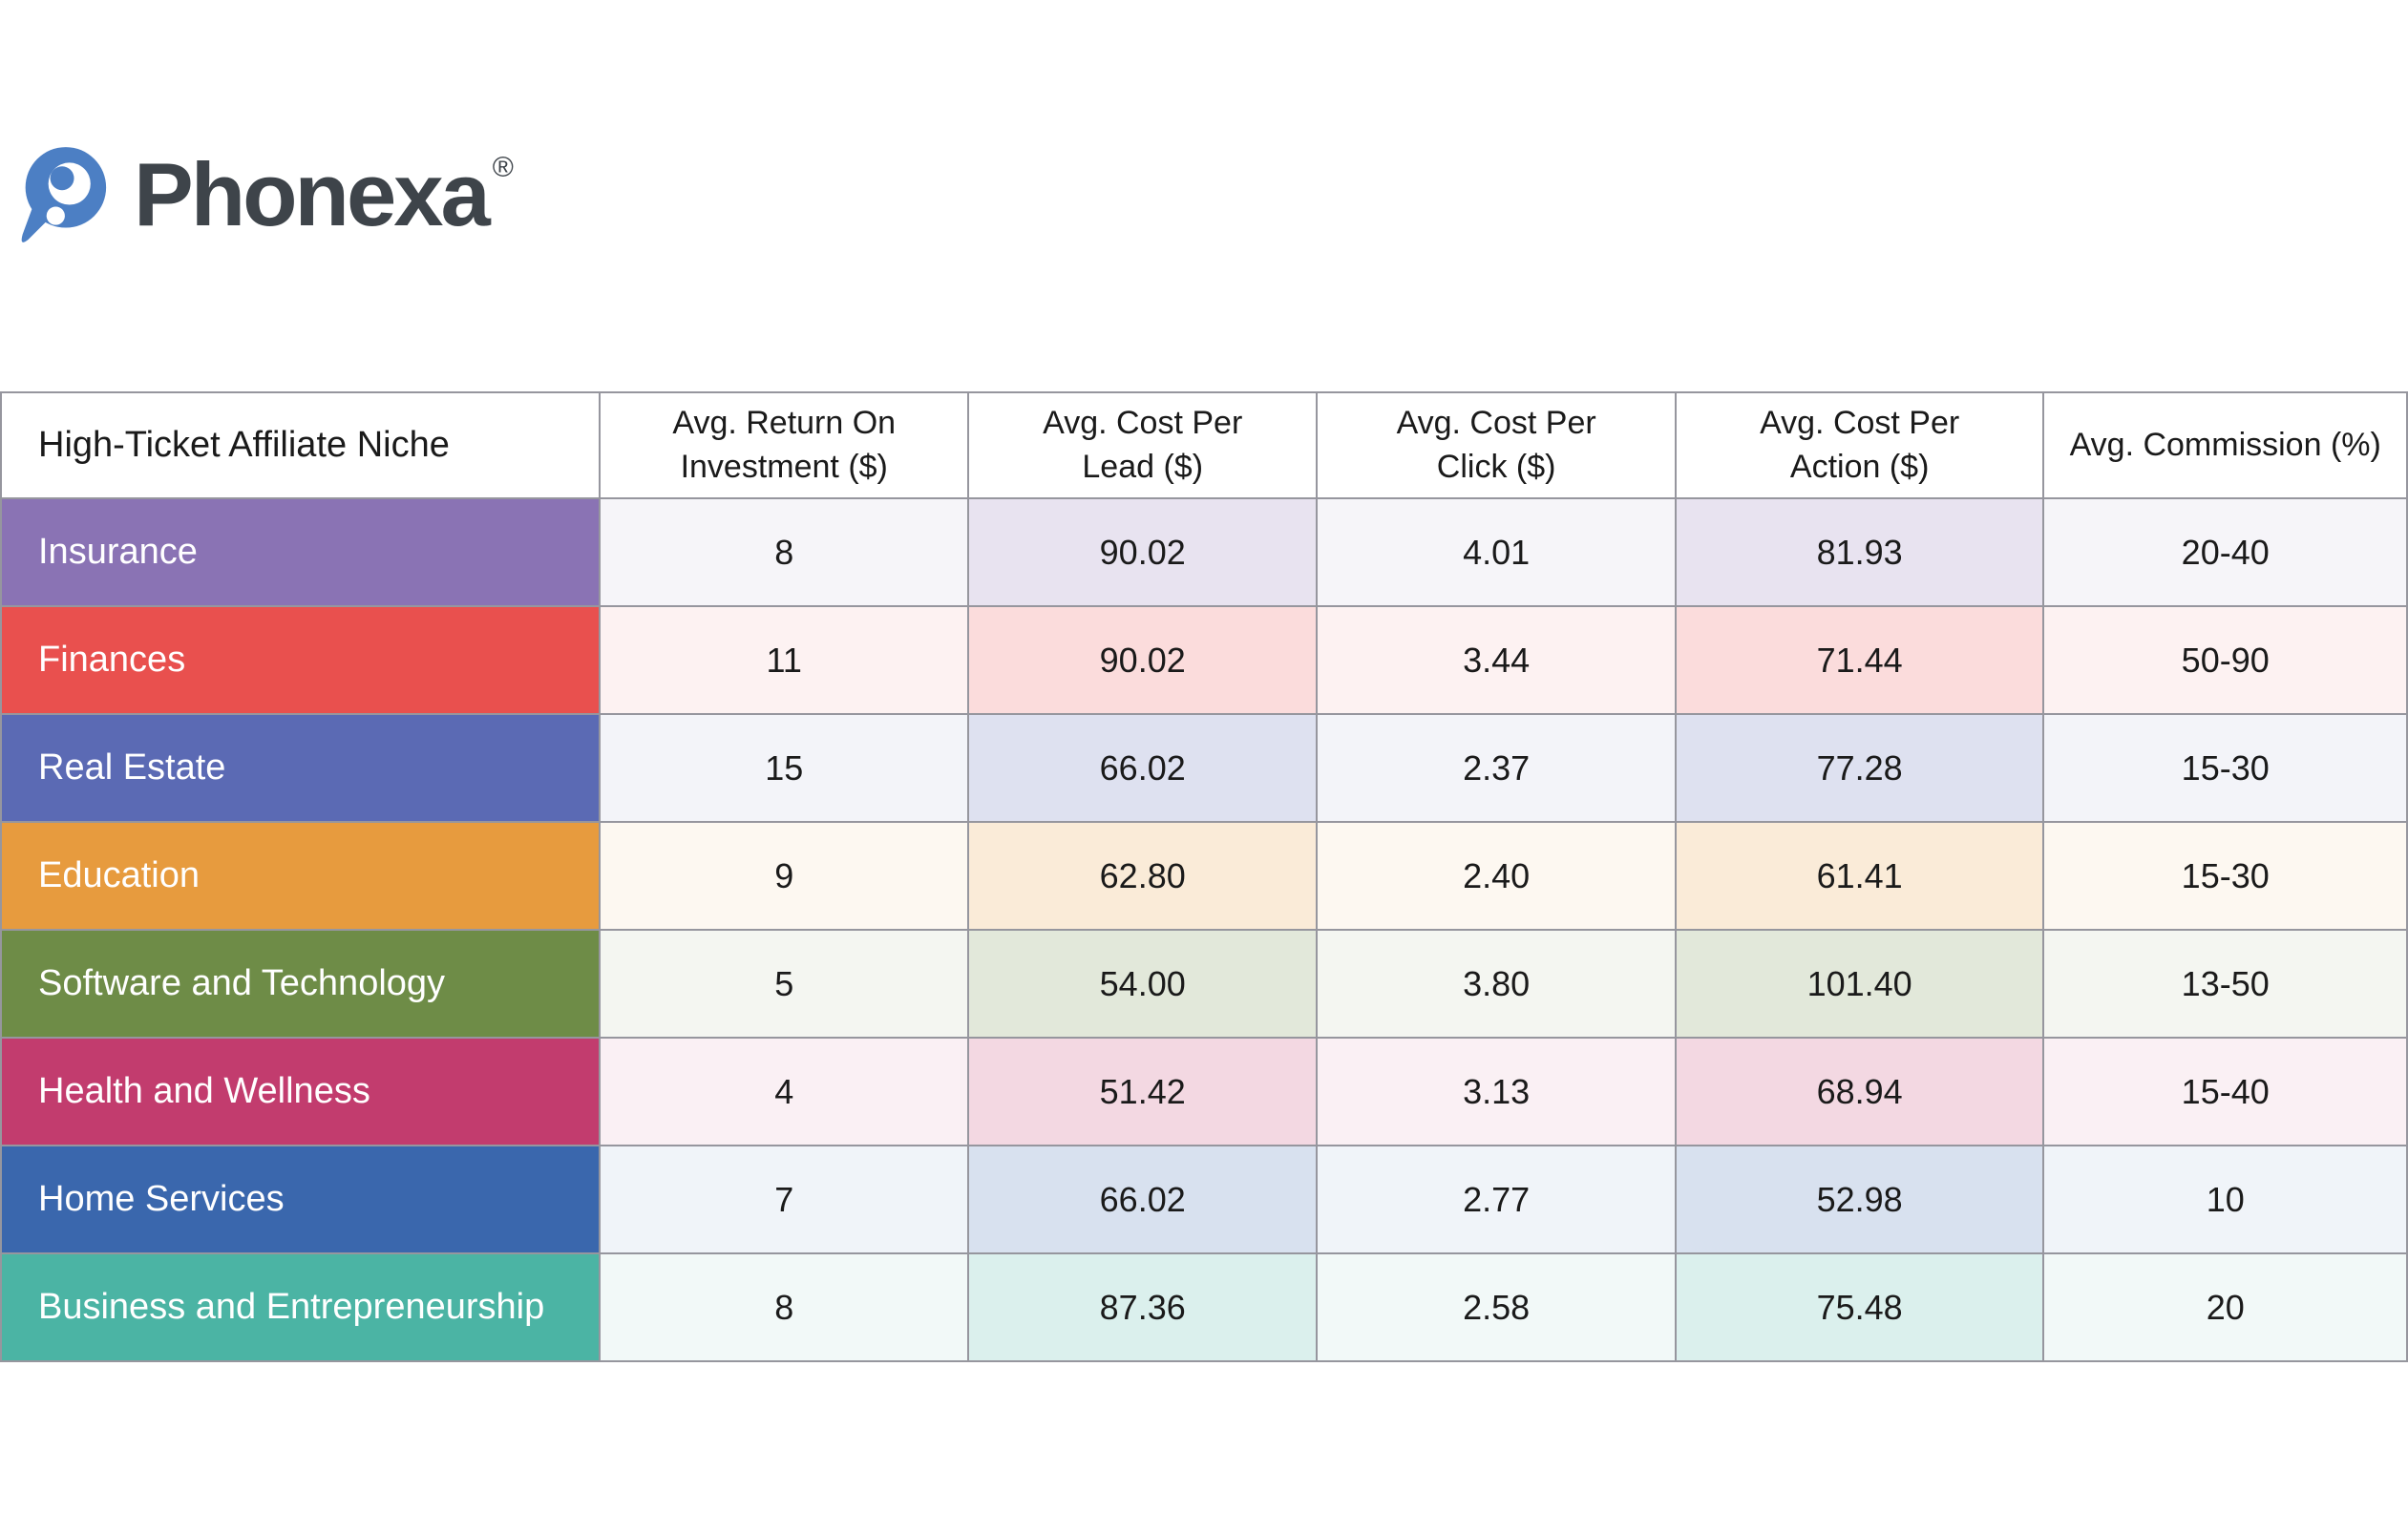 This screenshot has width=2408, height=1535. What do you see at coordinates (2225, 445) in the screenshot?
I see `header-avg-commission: Avg. Commission (%)` at bounding box center [2225, 445].